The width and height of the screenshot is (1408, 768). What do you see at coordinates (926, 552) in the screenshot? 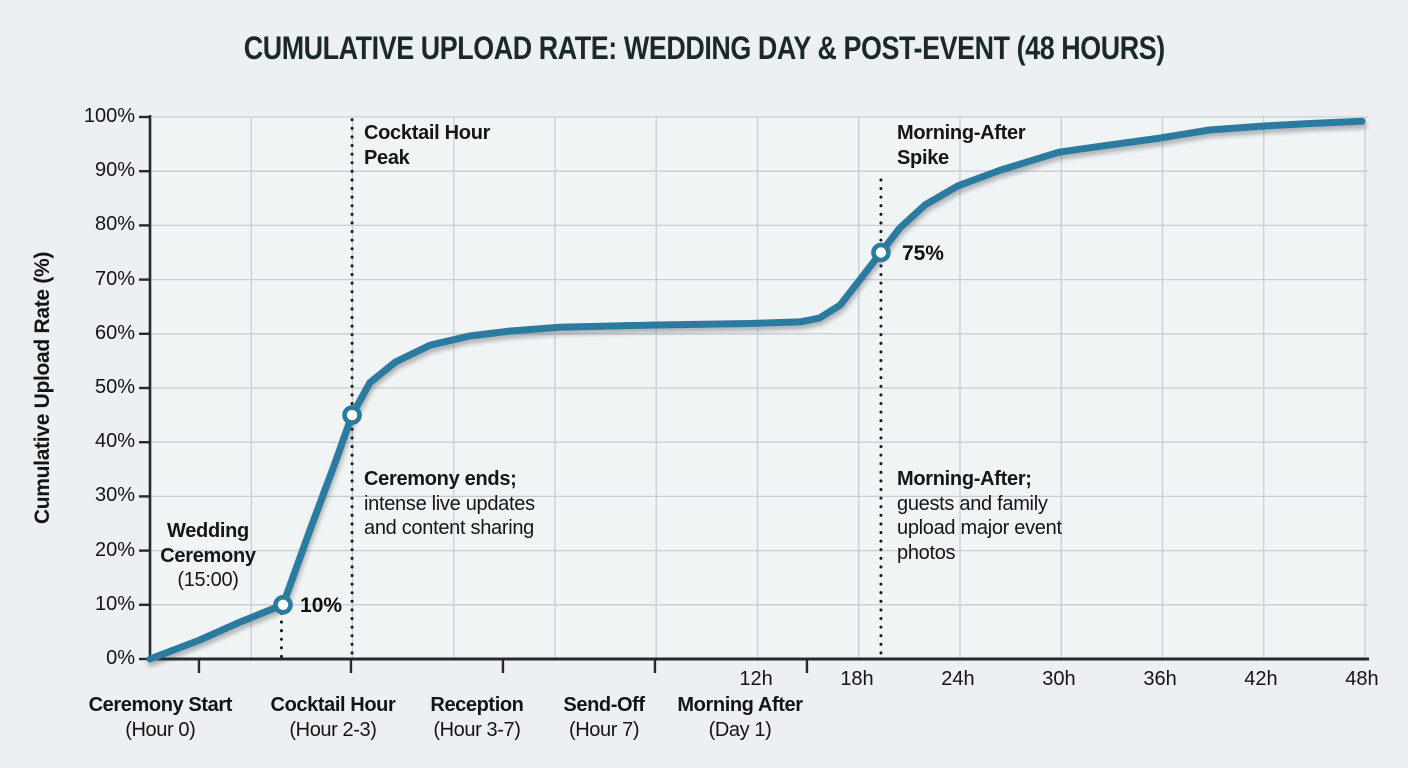
I see `annotation-line: photos` at bounding box center [926, 552].